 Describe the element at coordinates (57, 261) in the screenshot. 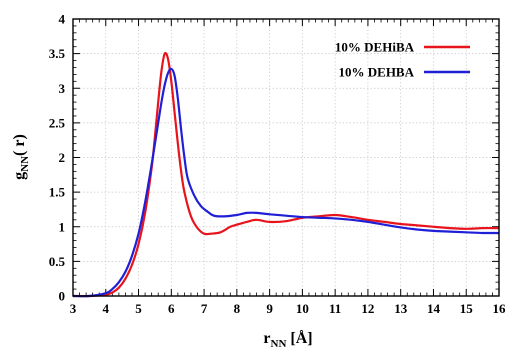

I see `y-tick-label: 0.5` at that location.